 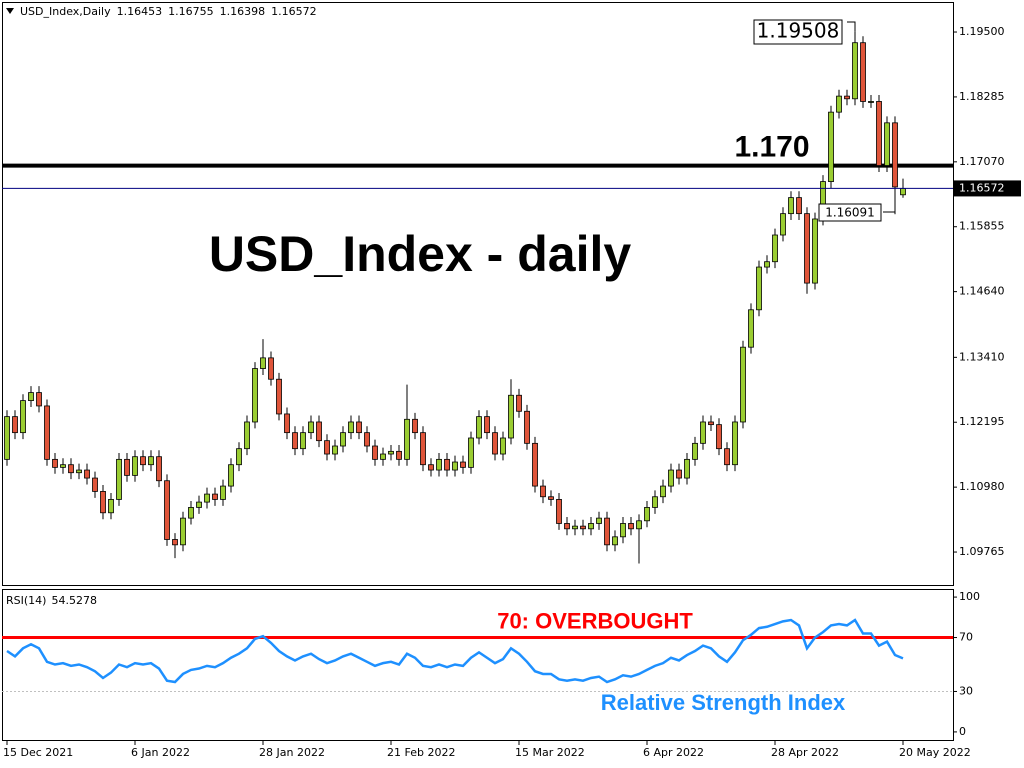 I want to click on header-low: 1.16398, so click(x=243, y=11).